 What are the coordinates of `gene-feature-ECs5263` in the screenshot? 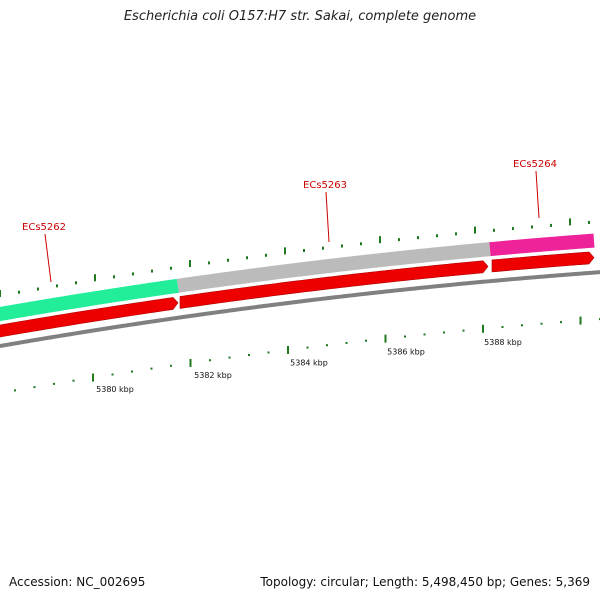 It's located at (333, 267).